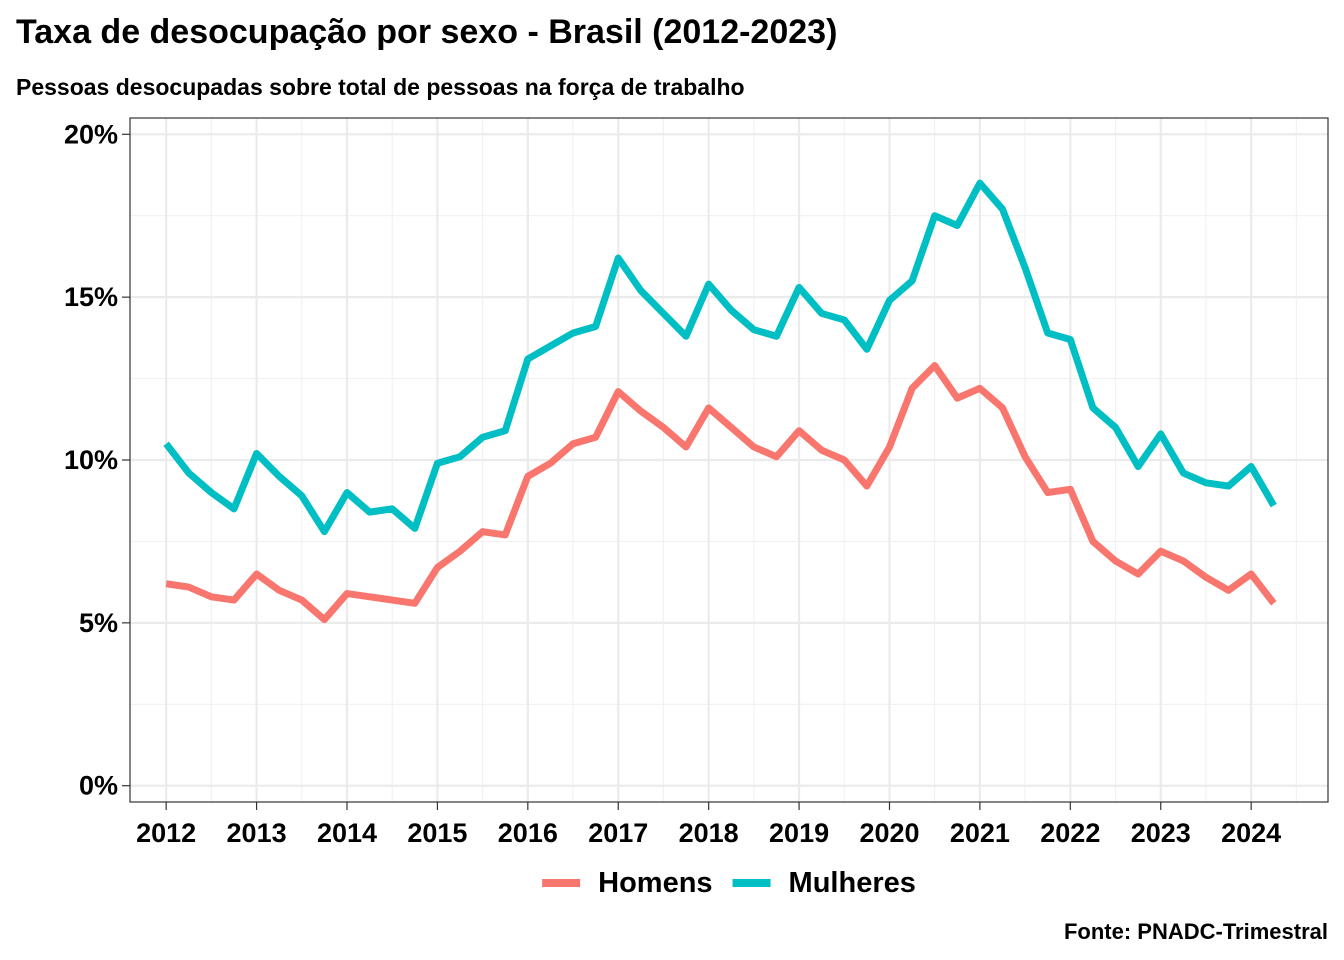 Image resolution: width=1344 pixels, height=960 pixels. What do you see at coordinates (528, 833) in the screenshot?
I see `x-tick-label: 2016` at bounding box center [528, 833].